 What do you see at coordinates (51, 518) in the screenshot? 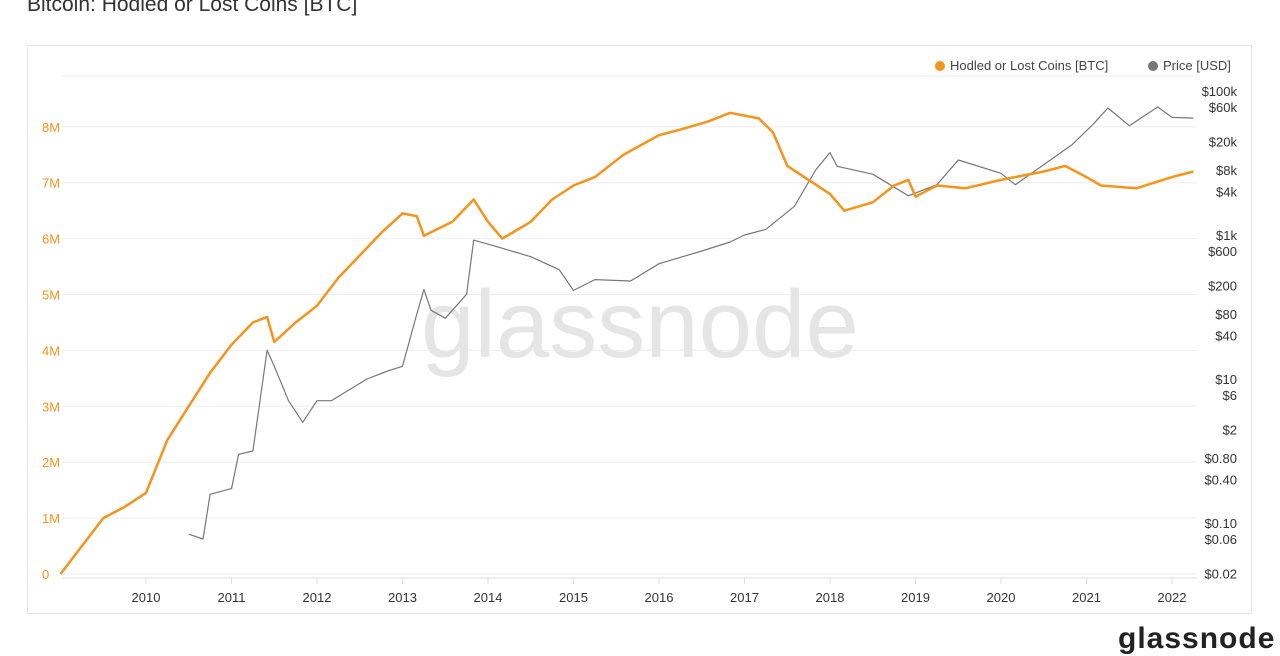
I see `y-left-tick-label: 1M` at bounding box center [51, 518].